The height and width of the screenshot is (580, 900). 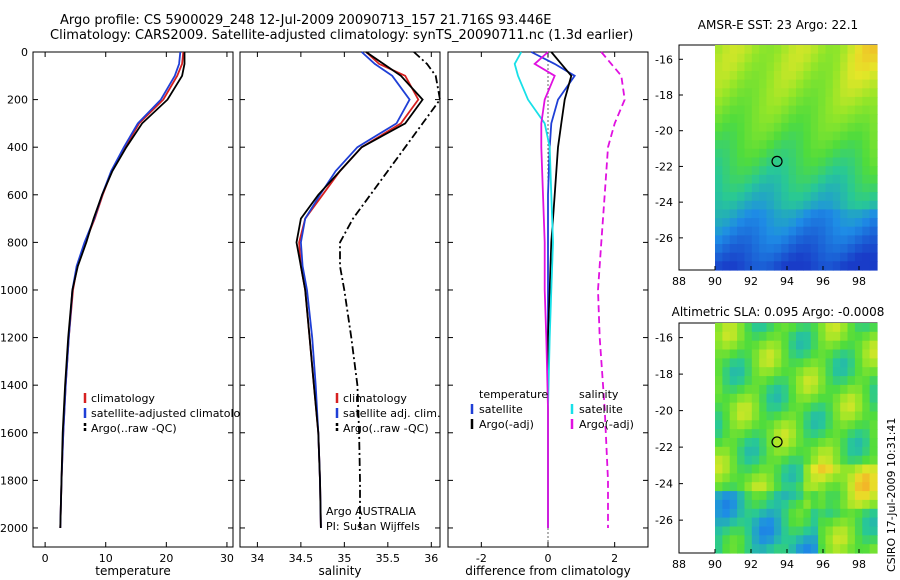 What do you see at coordinates (45, 558) in the screenshot?
I see `x-tick-label: 0` at bounding box center [45, 558].